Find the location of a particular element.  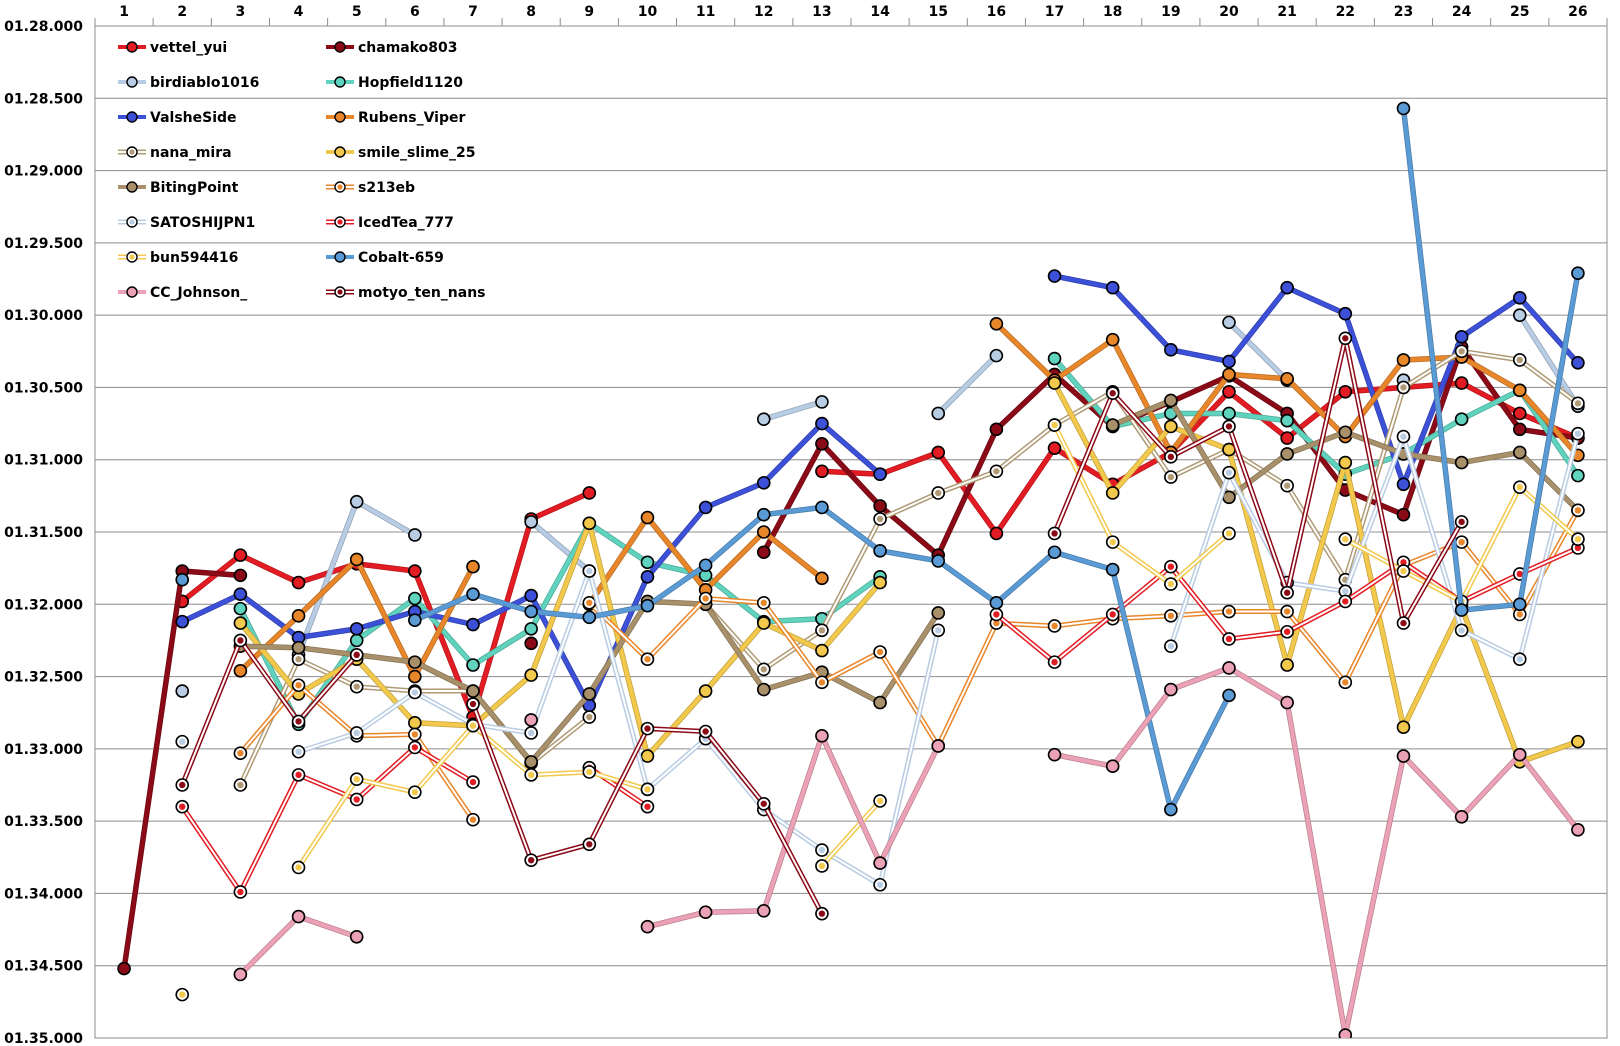

y-tick-label: 01.28.000 is located at coordinates (43, 27).